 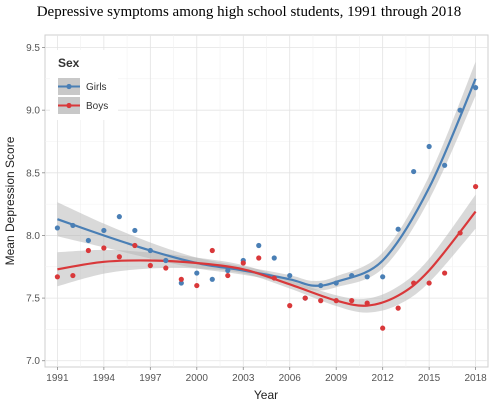 I want to click on legend-key-girls-point, so click(x=69, y=86).